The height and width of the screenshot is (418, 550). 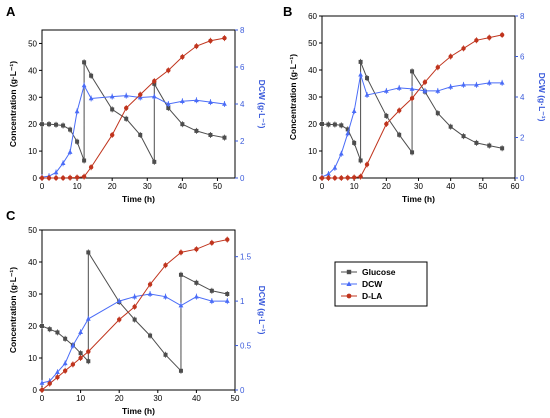 What do you see at coordinates (522, 138) in the screenshot?
I see `y2-tick-label: 2` at bounding box center [522, 138].